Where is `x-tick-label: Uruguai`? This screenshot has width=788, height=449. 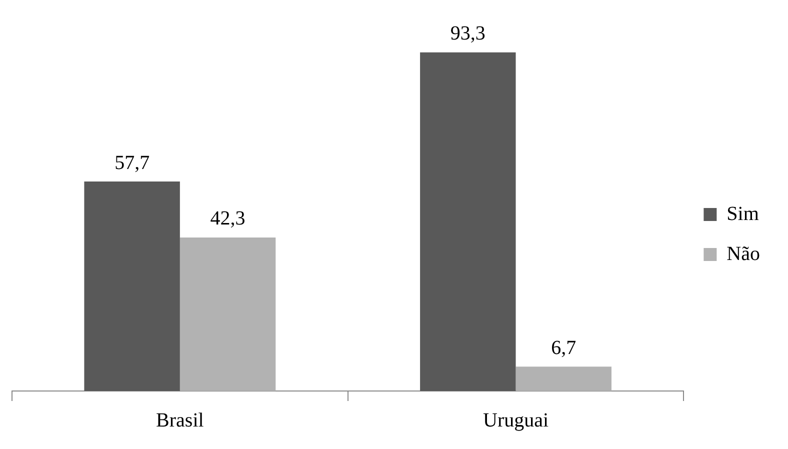
x-tick-label: Uruguai is located at coordinates (515, 420).